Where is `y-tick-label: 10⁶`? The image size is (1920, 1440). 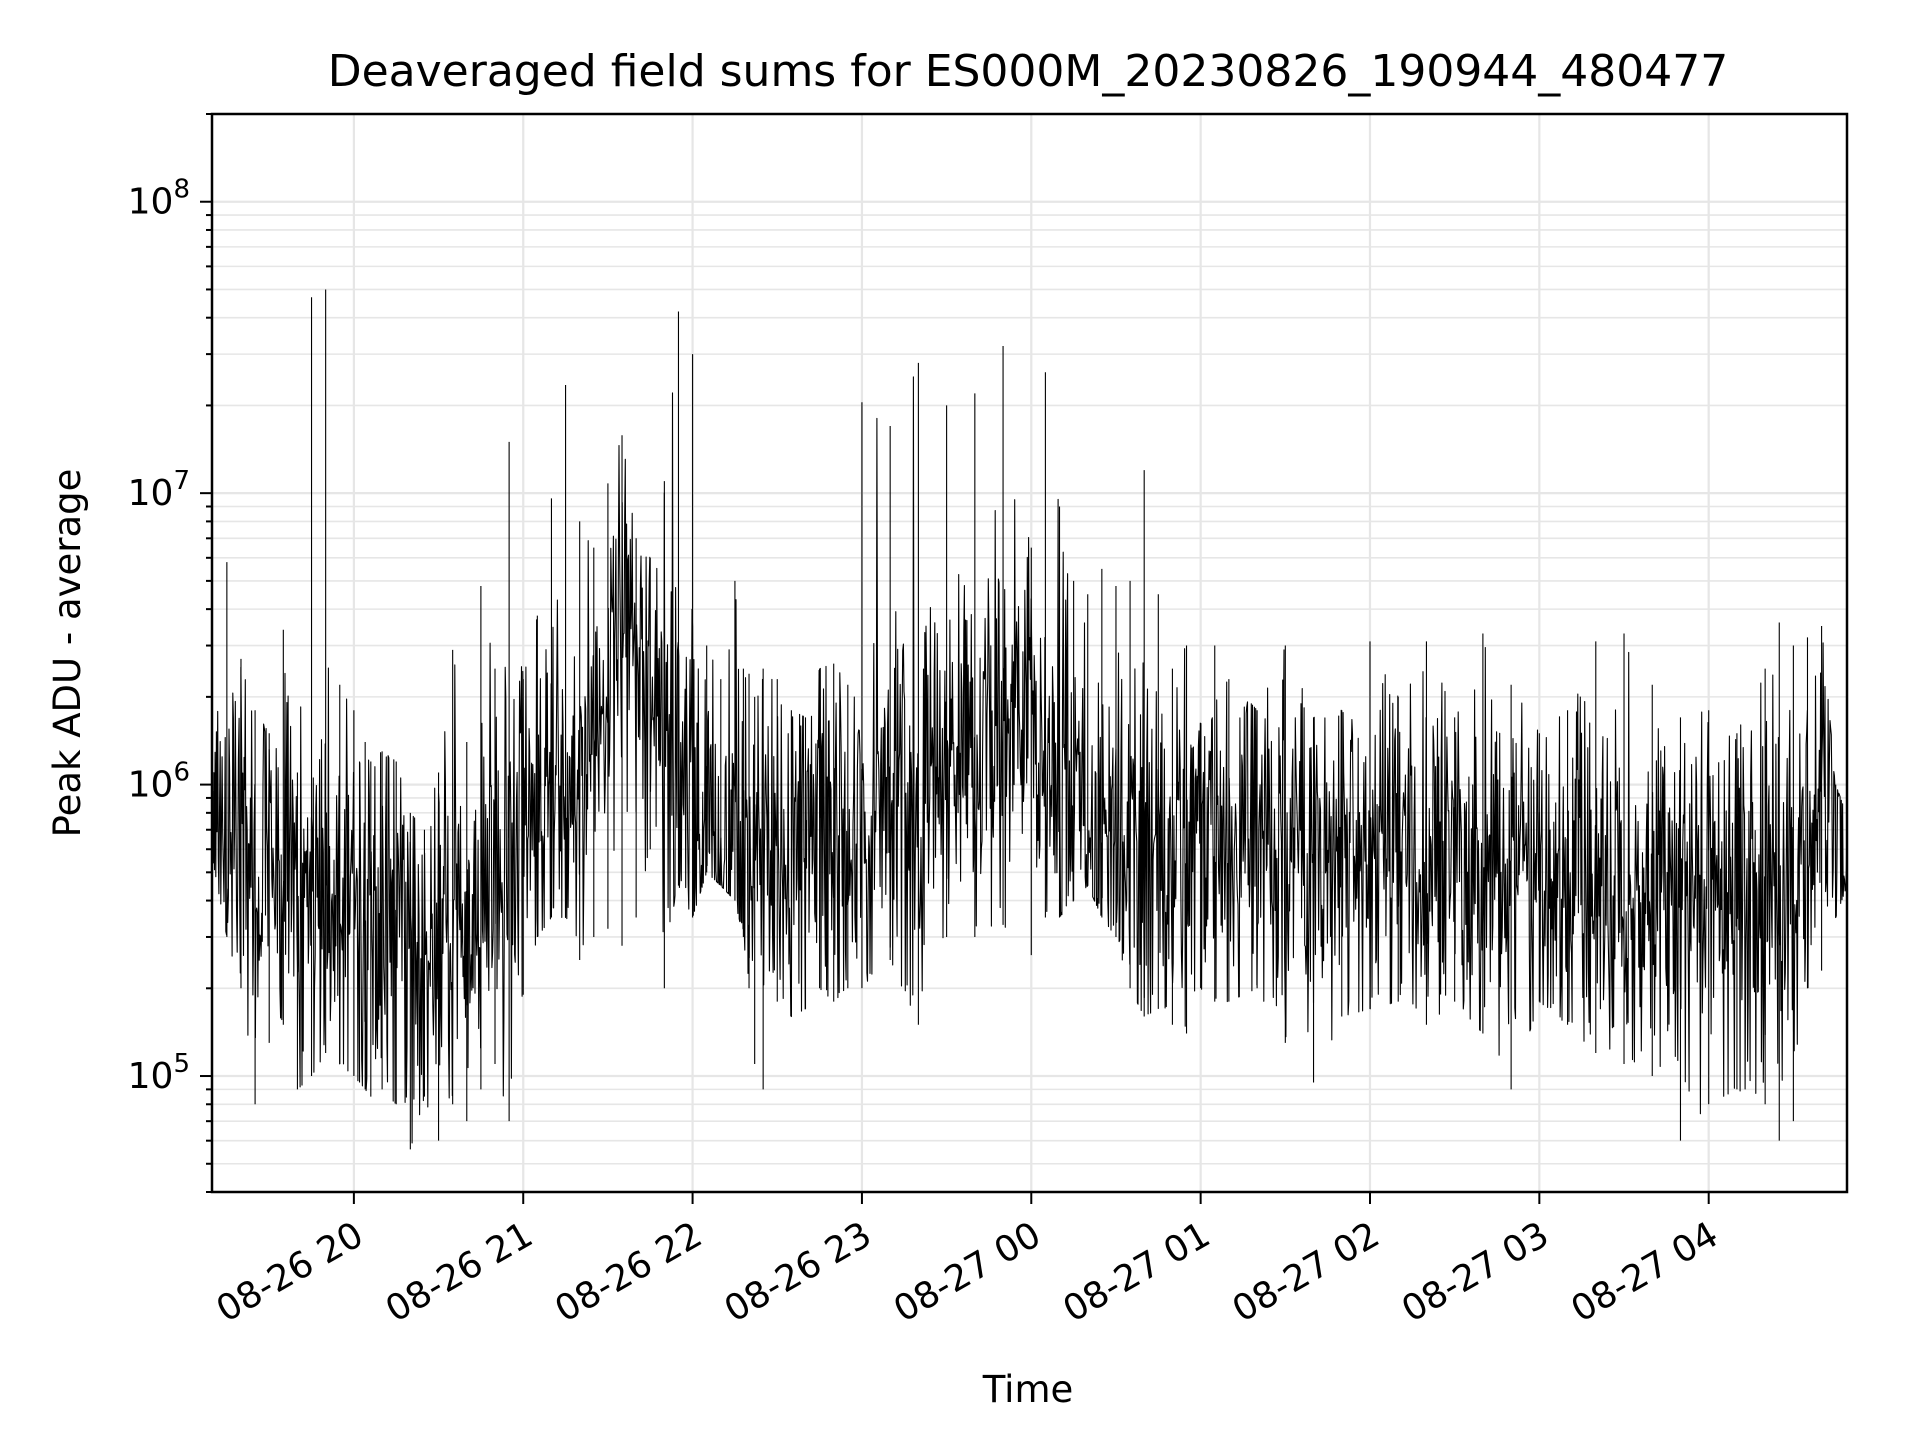
y-tick-label: 10⁶ is located at coordinates (159, 782).